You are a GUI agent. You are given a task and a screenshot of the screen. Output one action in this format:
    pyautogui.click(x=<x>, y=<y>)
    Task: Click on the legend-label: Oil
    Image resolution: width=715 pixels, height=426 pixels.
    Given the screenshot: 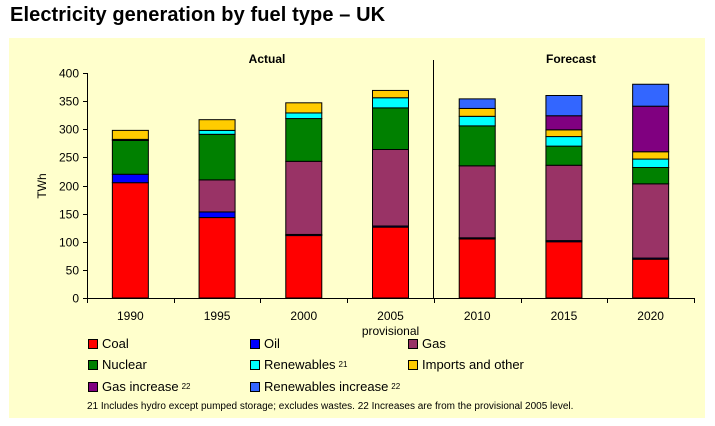 What is the action you would take?
    pyautogui.click(x=272, y=343)
    